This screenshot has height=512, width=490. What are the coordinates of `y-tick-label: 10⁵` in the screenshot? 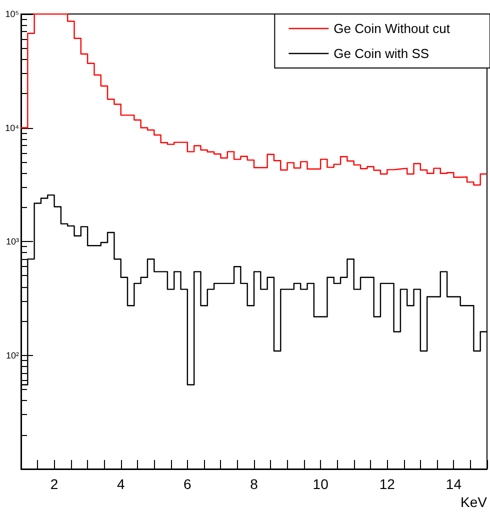 It's located at (12, 14).